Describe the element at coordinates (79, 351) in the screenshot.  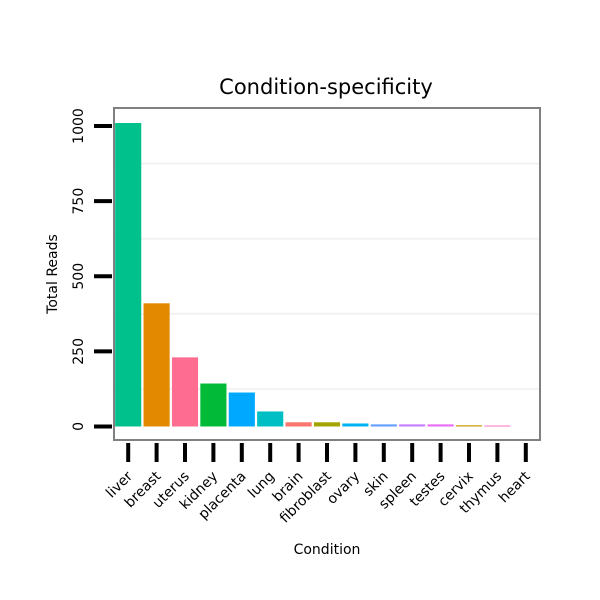
I see `y-tick-label: 250` at that location.